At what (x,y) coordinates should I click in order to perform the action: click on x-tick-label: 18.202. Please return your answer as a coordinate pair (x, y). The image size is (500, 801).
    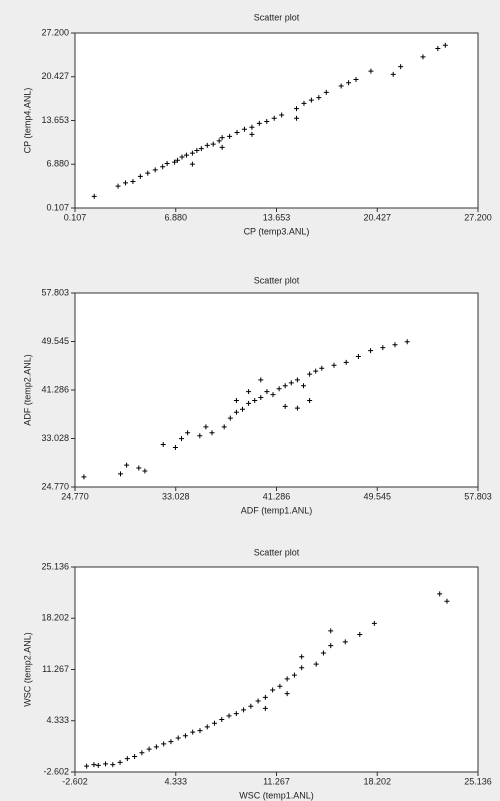
    Looking at the image, I should click on (377, 781).